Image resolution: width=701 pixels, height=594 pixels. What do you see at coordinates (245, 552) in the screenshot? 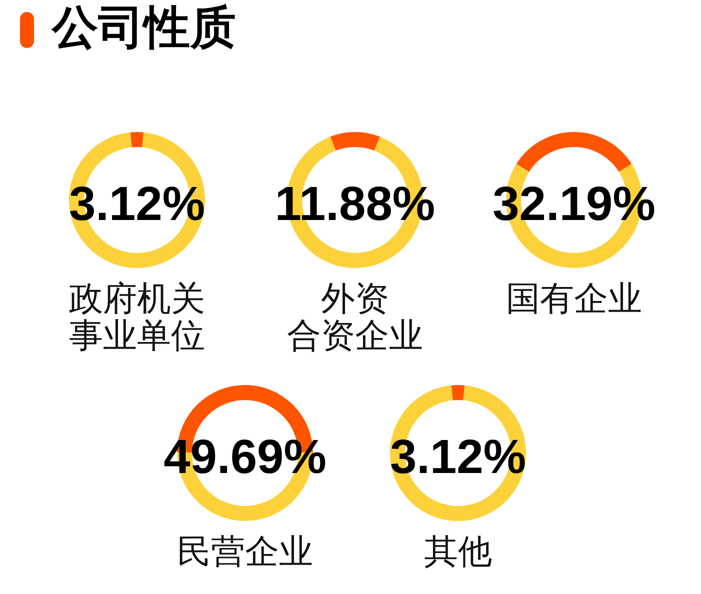
I see `text: 民营企业` at bounding box center [245, 552].